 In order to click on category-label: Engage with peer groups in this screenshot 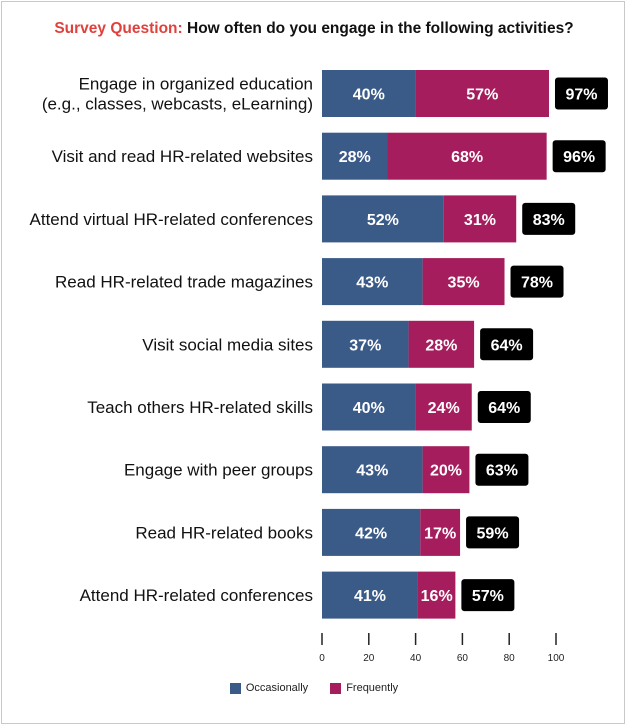, I will do `click(218, 470)`.